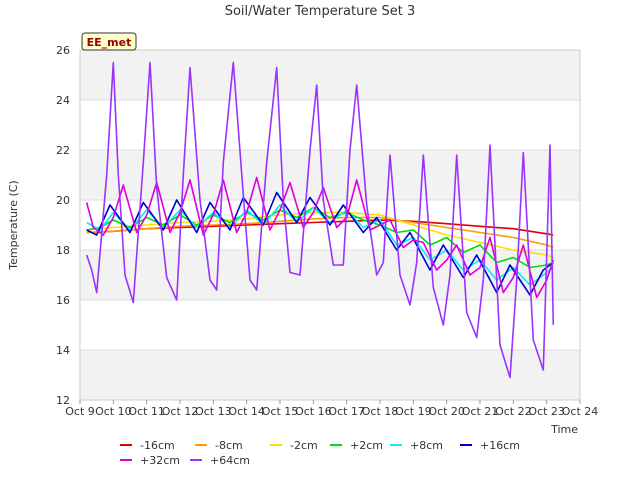 The width and height of the screenshot is (640, 480). Describe the element at coordinates (160, 460) in the screenshot. I see `legend-label: +32cm` at that location.